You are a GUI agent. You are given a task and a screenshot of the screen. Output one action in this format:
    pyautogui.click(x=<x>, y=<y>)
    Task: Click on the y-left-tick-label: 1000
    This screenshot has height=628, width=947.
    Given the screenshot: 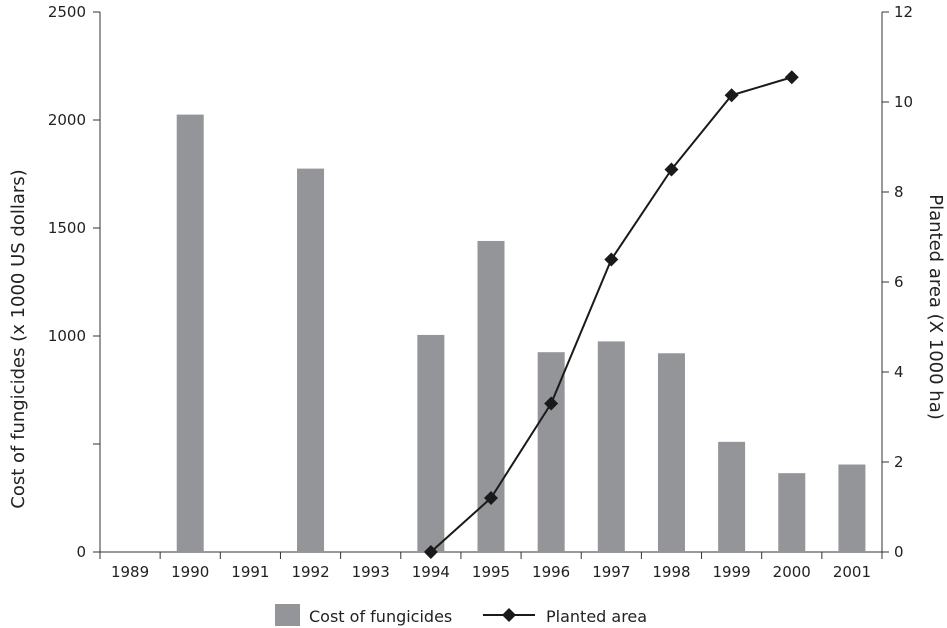 What is the action you would take?
    pyautogui.click(x=67, y=336)
    